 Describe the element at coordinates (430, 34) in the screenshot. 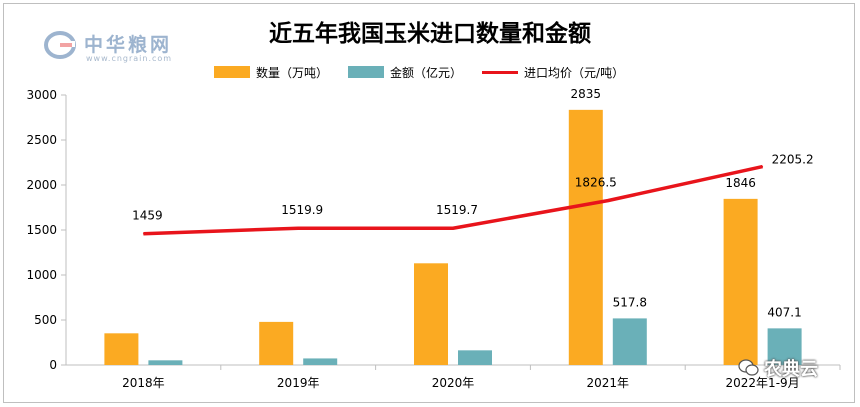

I see `chart-title: 近五年我国玉米进口数量和金额` at that location.